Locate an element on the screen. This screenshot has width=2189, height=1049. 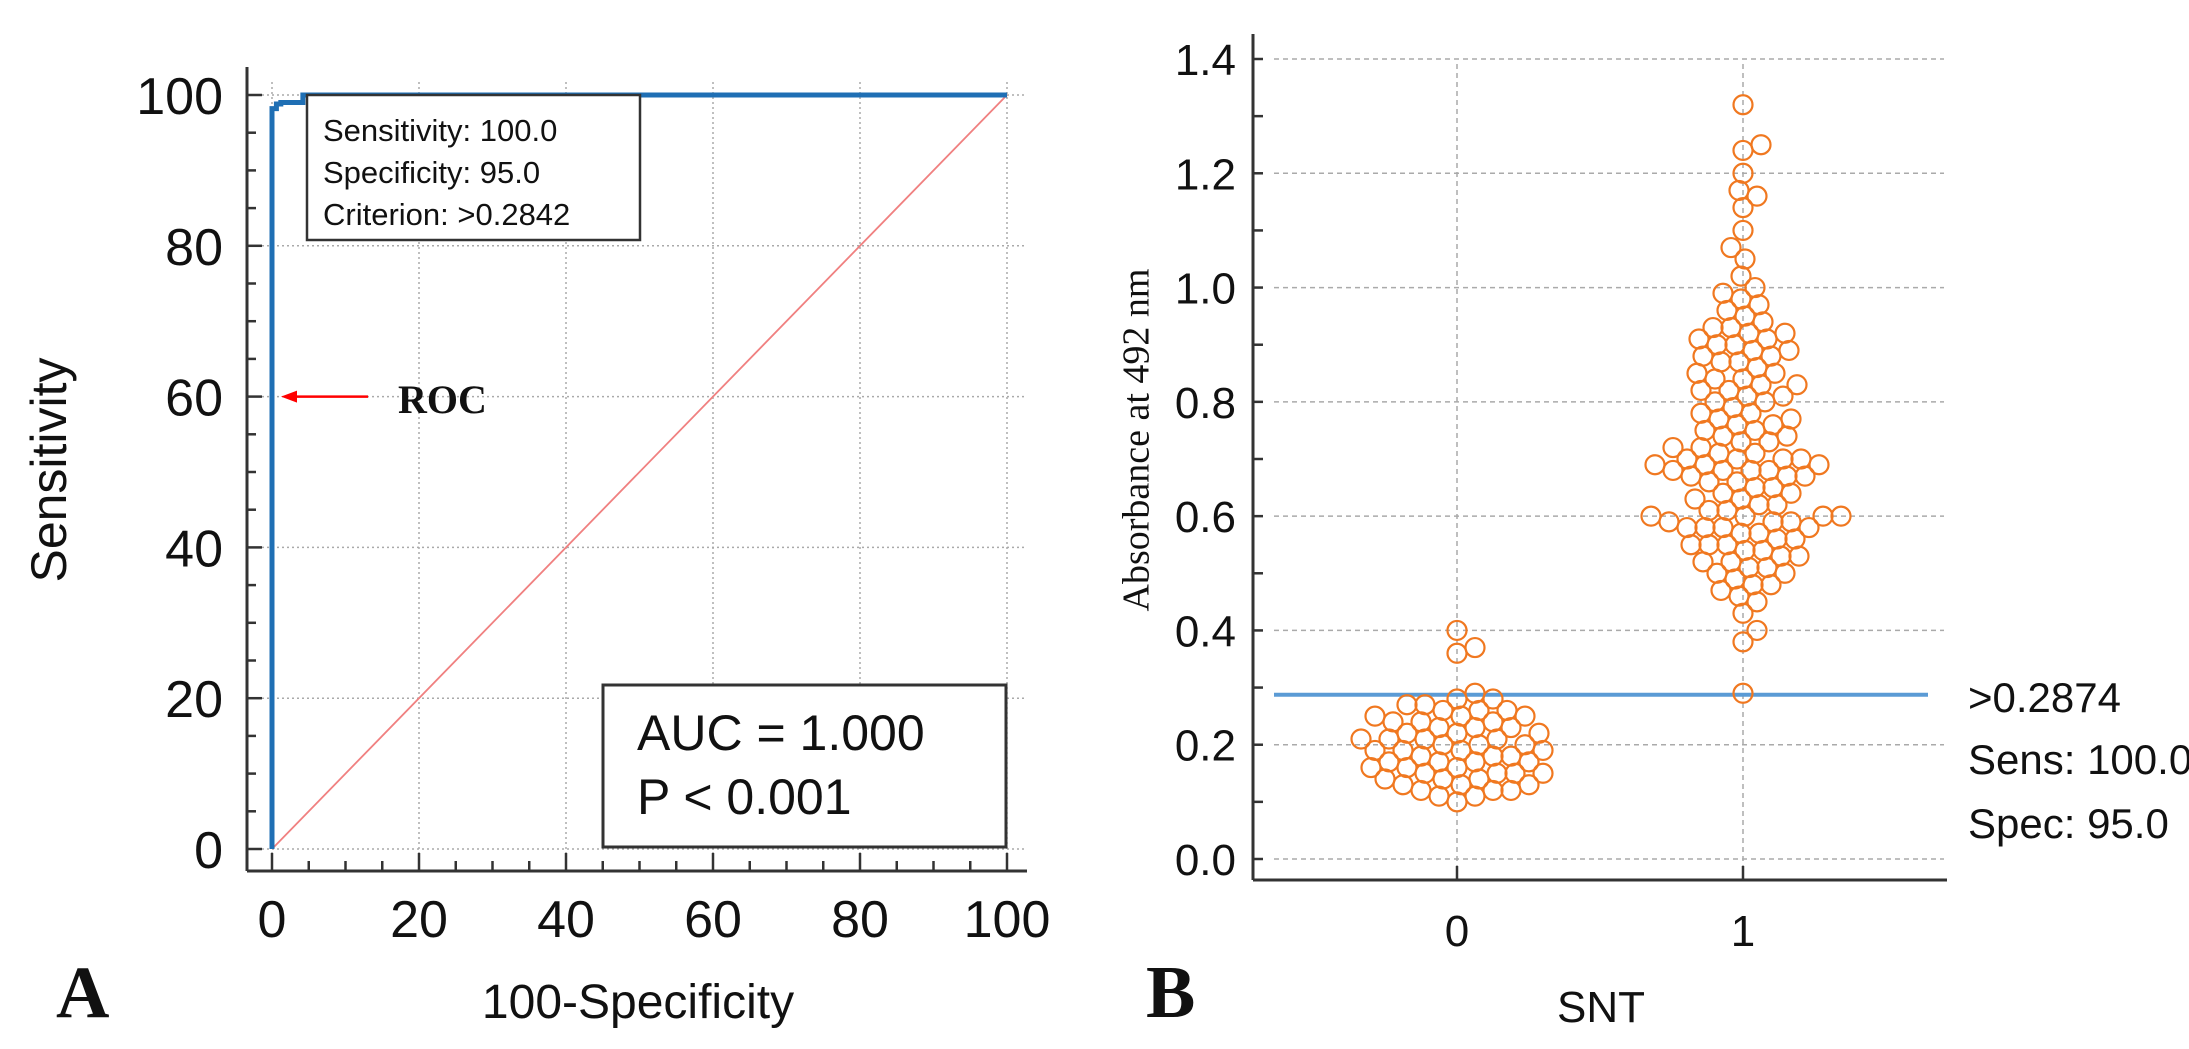
roc-y-tick-label: 0 is located at coordinates (208, 851).